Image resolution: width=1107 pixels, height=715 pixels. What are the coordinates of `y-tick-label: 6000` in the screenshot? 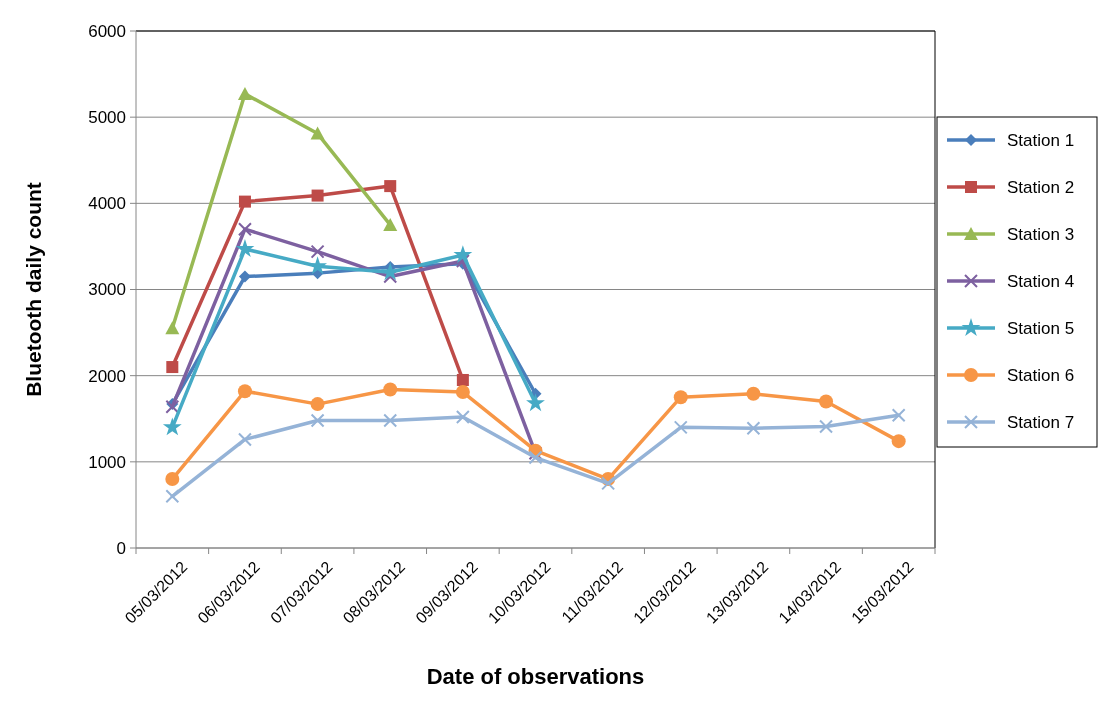 It's located at (107, 31).